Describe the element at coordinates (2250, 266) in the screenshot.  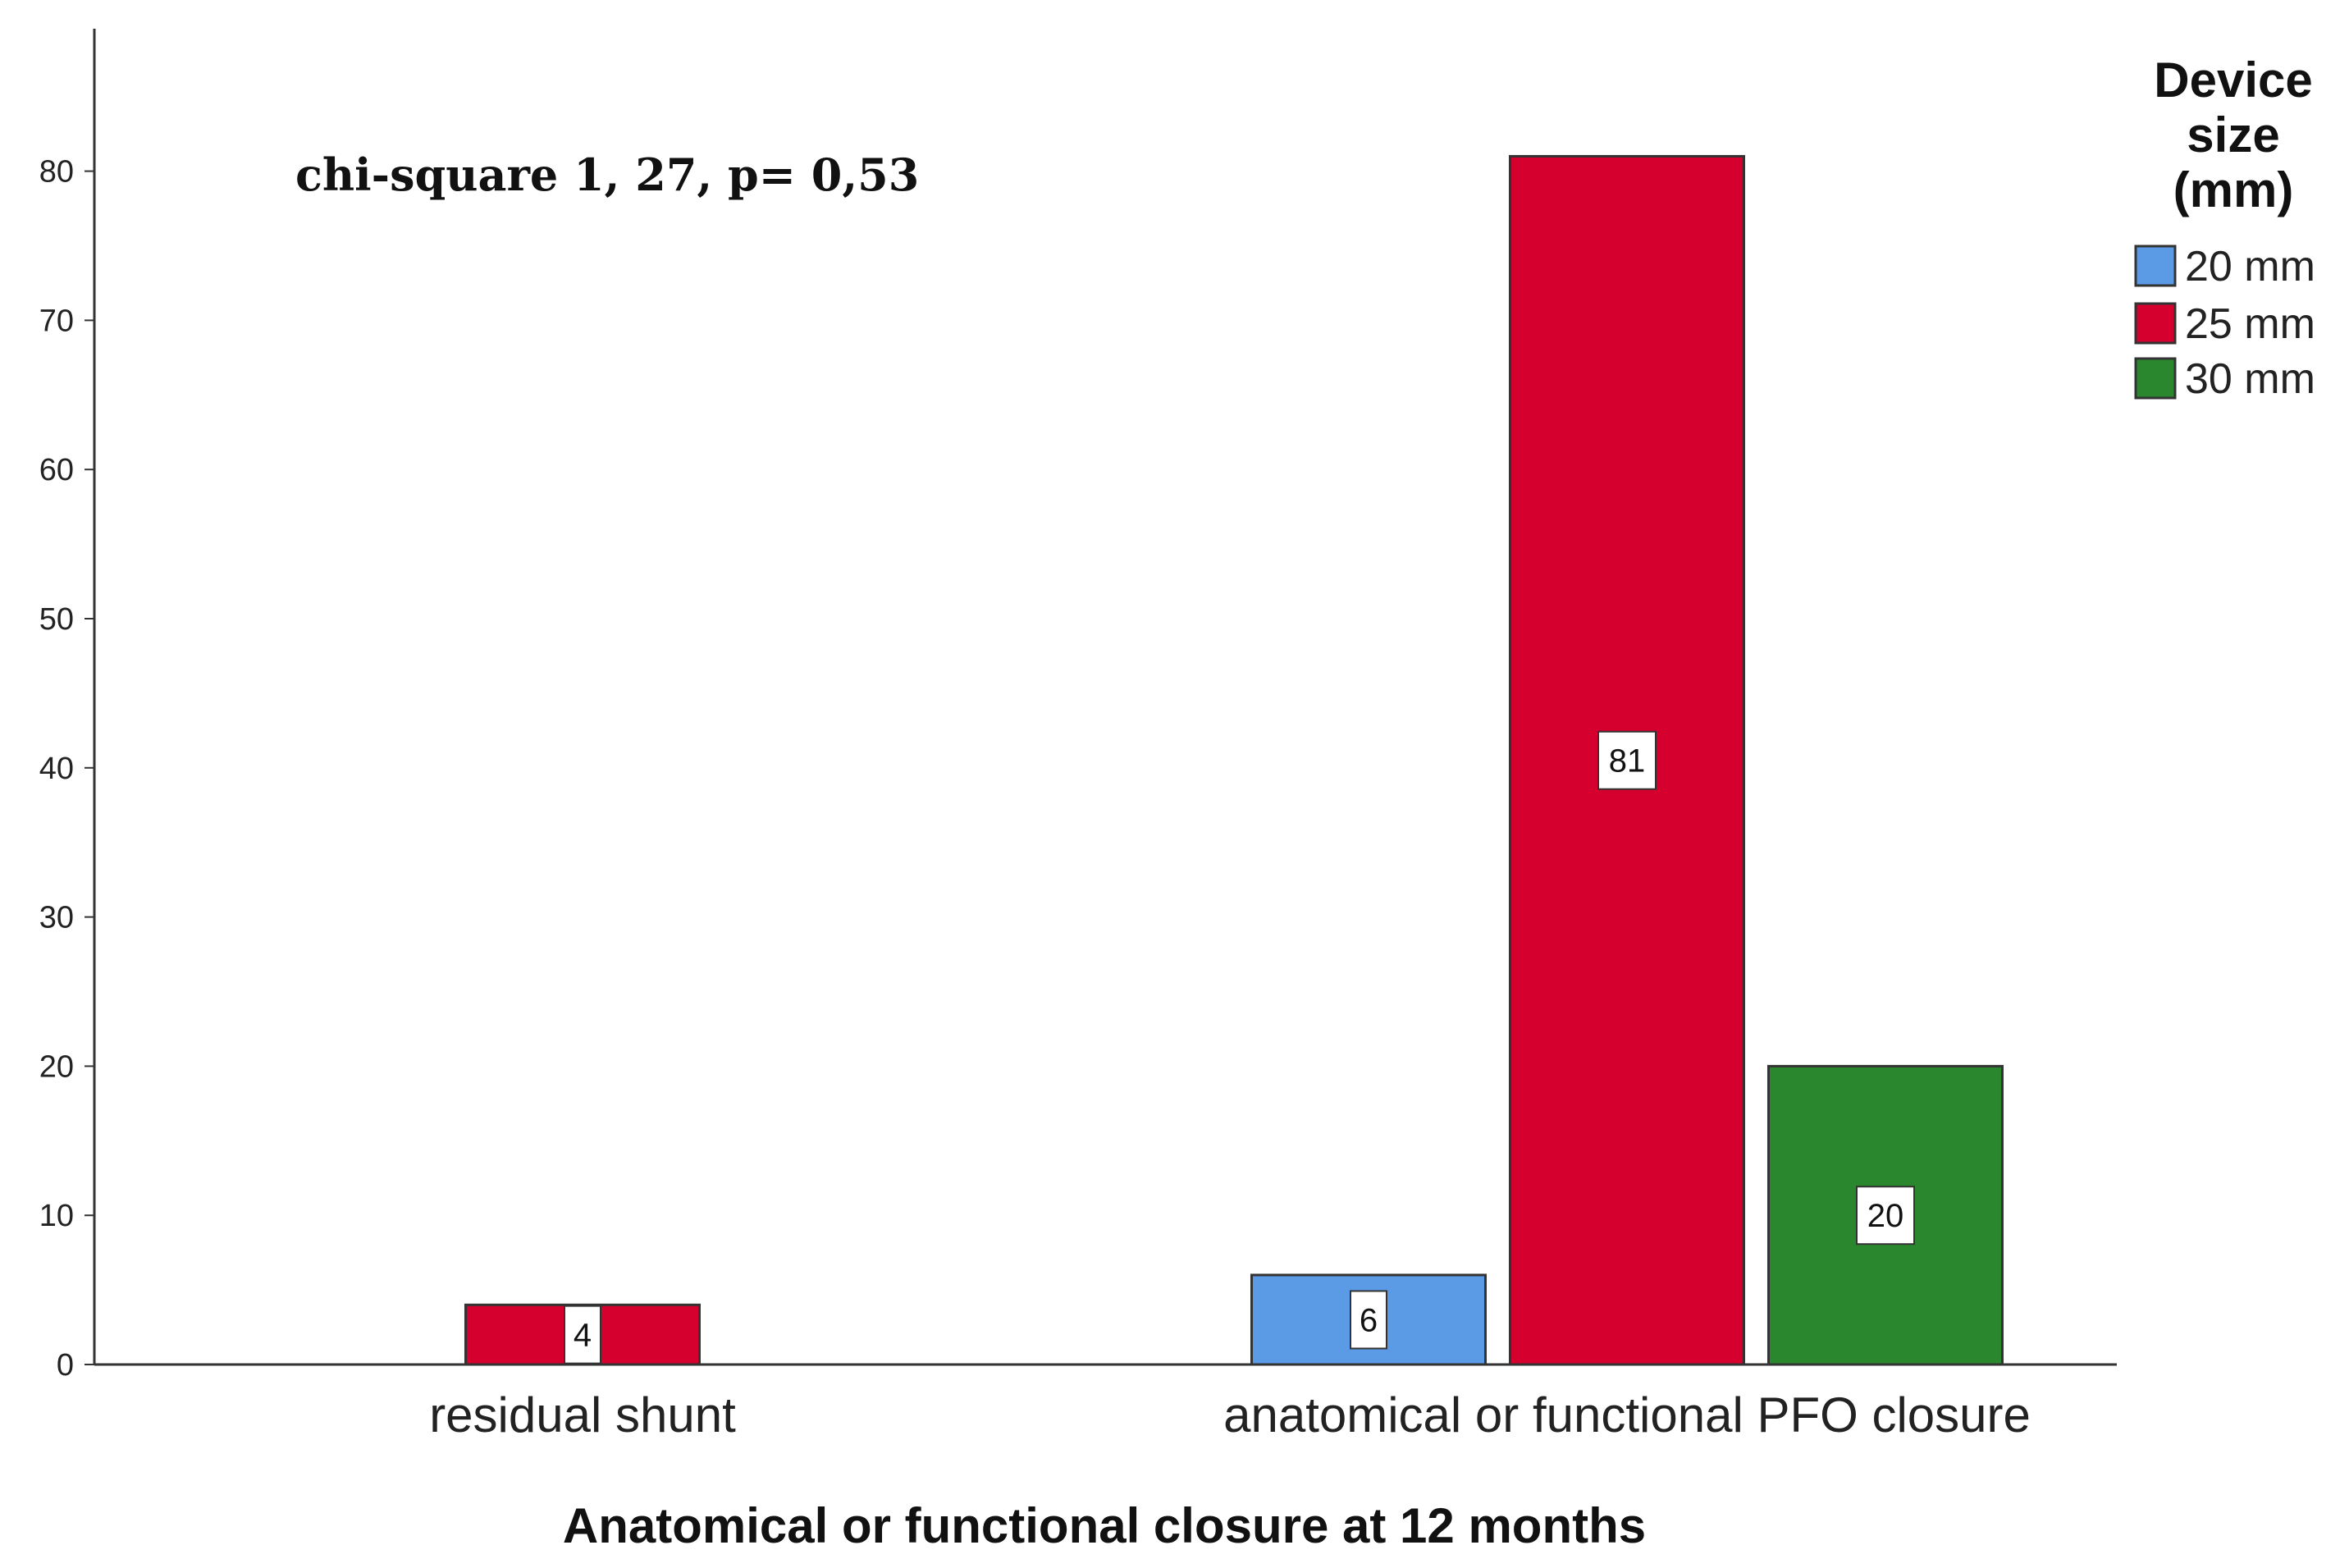
I see `legend-label: 20 mm` at that location.